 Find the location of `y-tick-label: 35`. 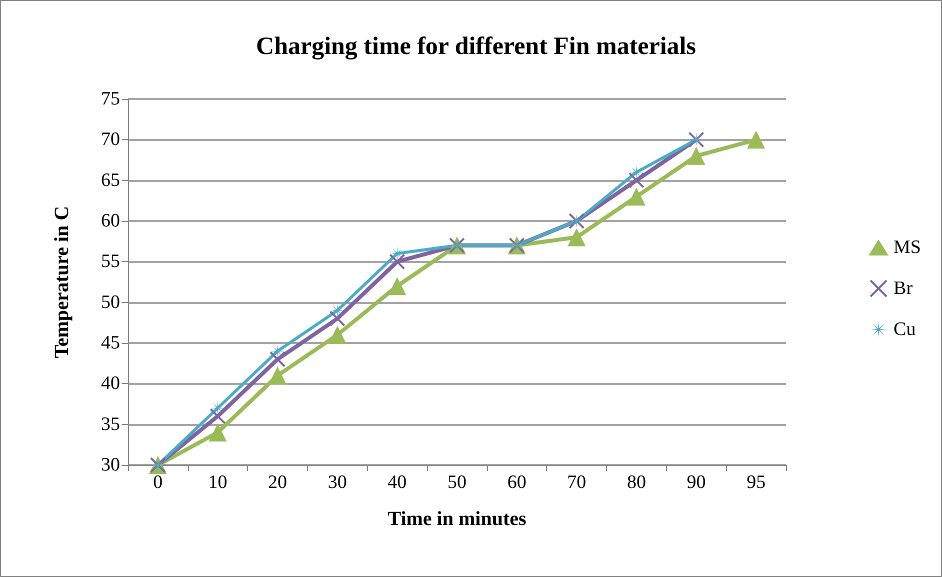

y-tick-label: 35 is located at coordinates (110, 424).